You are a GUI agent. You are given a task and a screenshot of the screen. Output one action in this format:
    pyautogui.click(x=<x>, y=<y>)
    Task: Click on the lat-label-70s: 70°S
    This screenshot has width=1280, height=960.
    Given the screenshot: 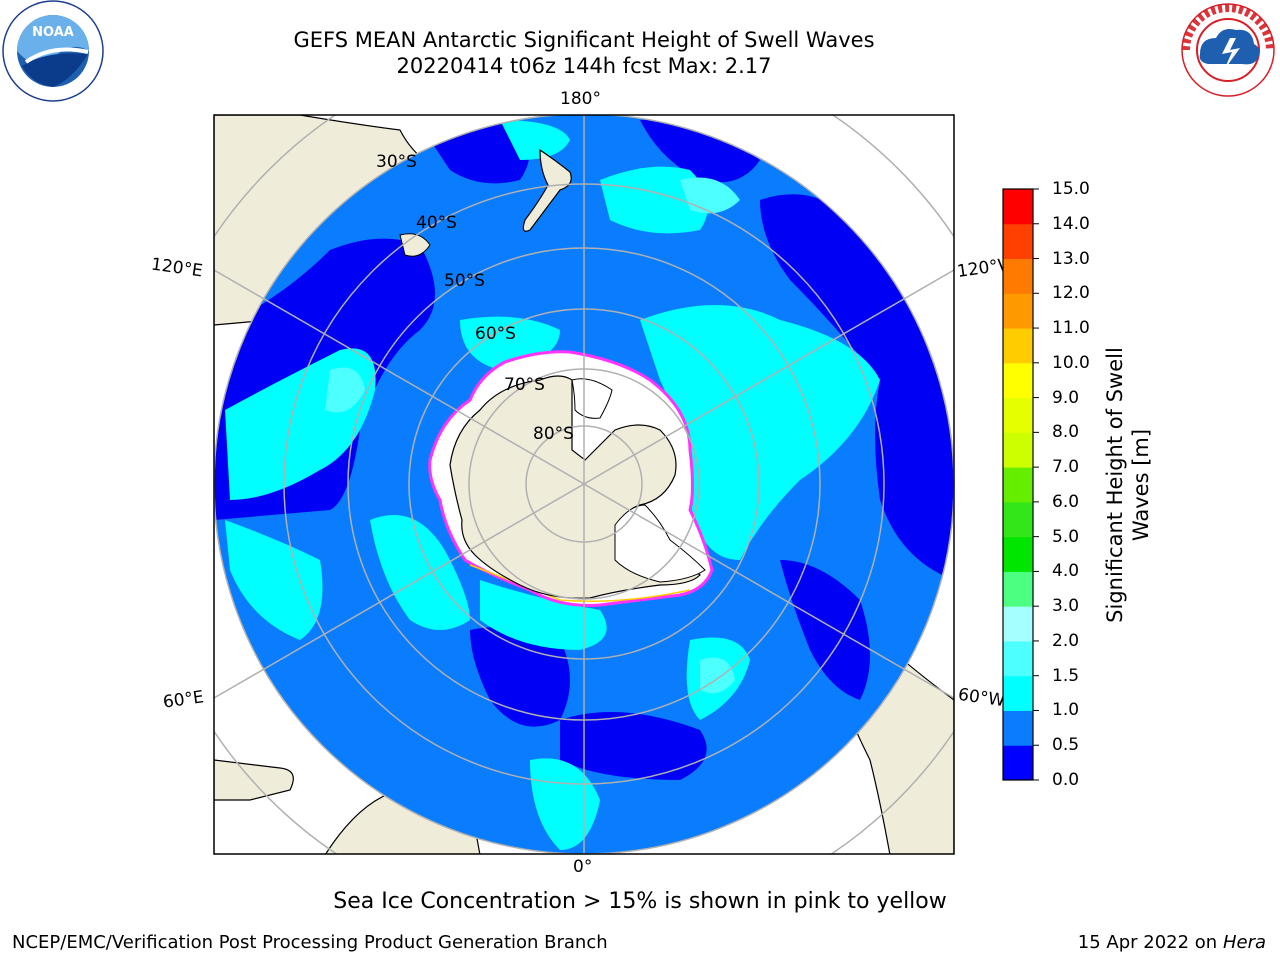 What is the action you would take?
    pyautogui.click(x=524, y=385)
    